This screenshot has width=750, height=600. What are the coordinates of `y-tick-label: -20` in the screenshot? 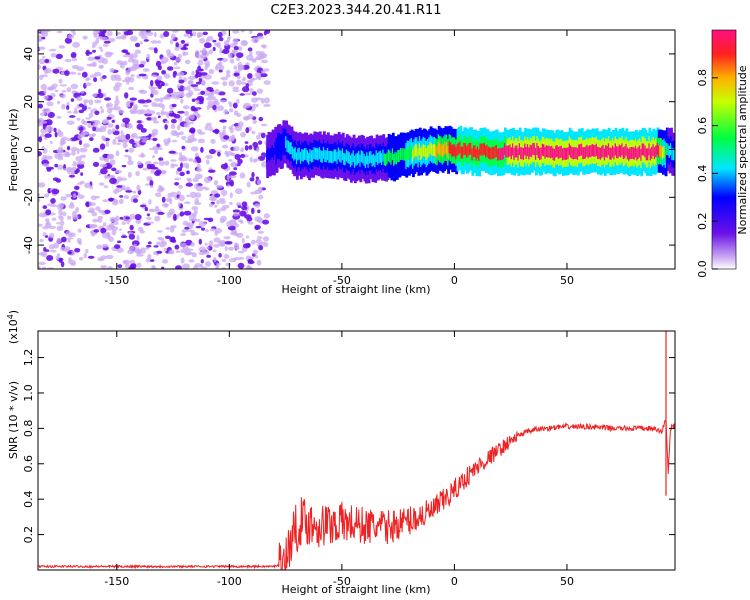 It's located at (28, 197).